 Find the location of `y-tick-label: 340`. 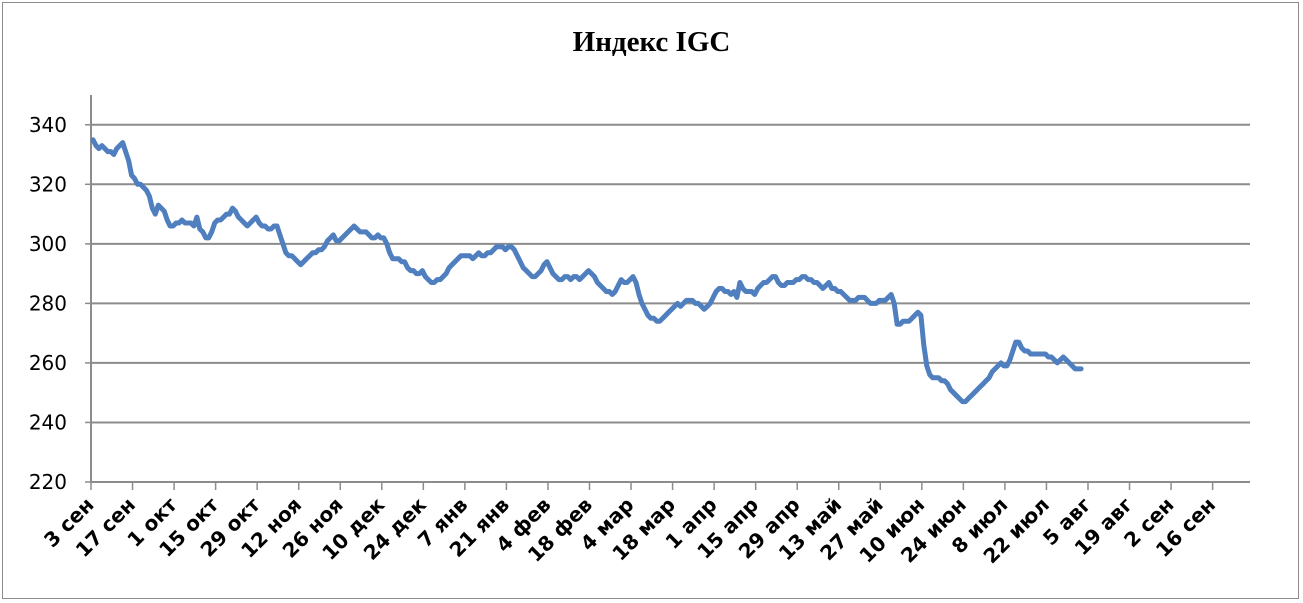

y-tick-label: 340 is located at coordinates (48, 125).